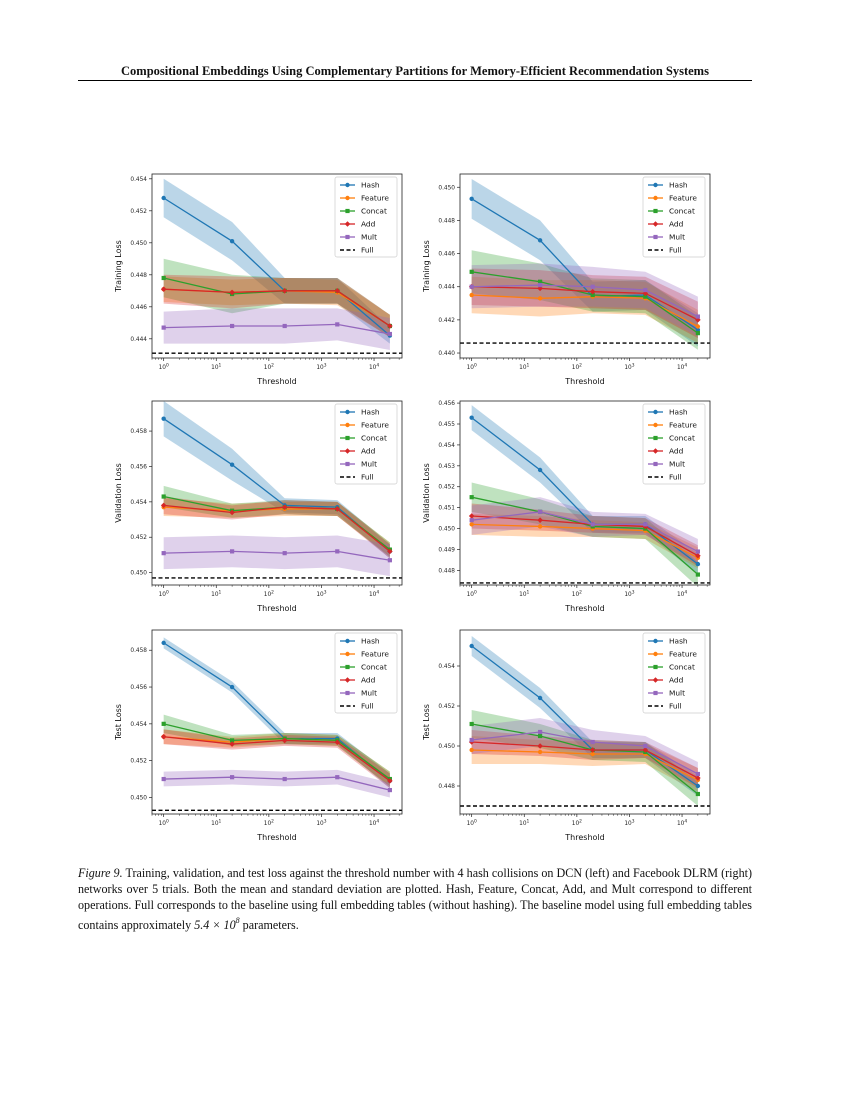 The image size is (850, 1100). Describe the element at coordinates (138, 503) in the screenshot. I see `y-tick-label: 0.454` at that location.